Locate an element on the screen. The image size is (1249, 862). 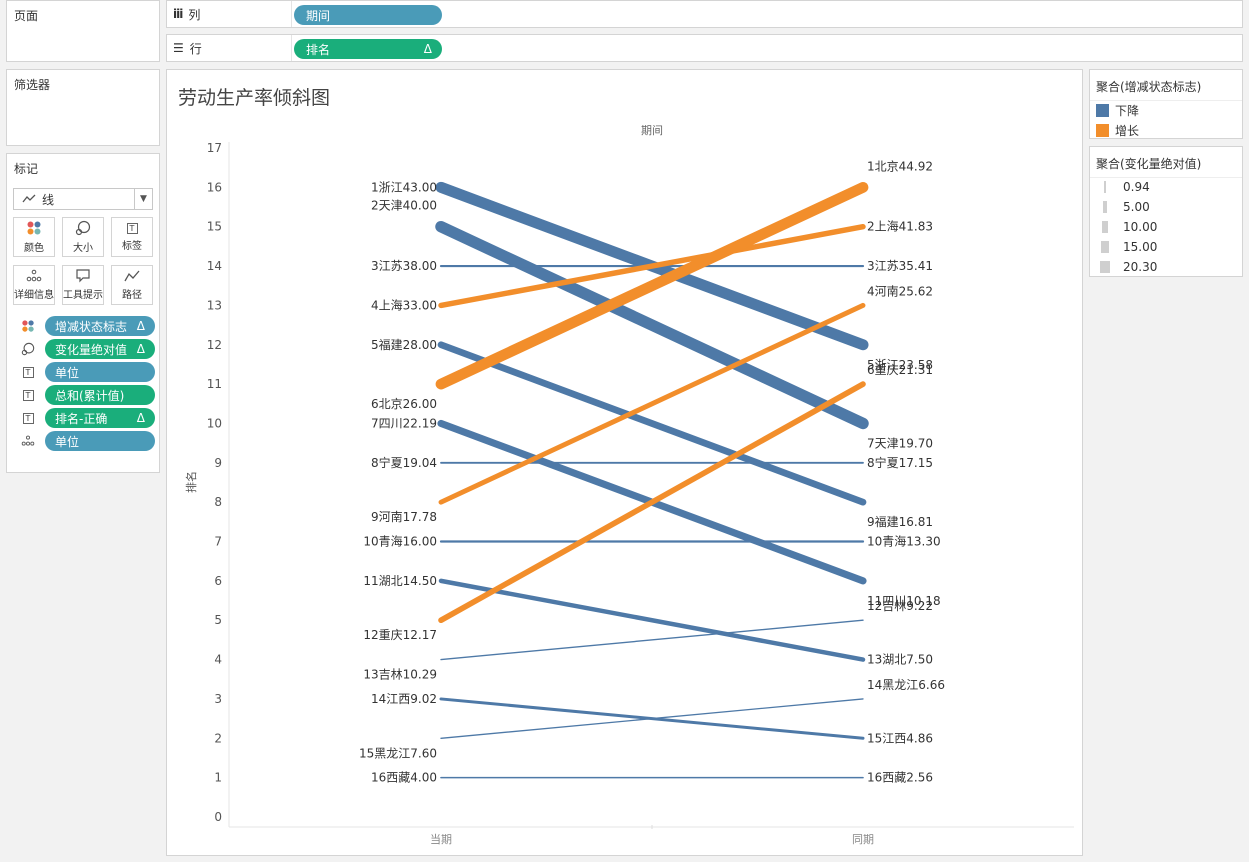
column-pill-period: 期间 is located at coordinates (368, 15).